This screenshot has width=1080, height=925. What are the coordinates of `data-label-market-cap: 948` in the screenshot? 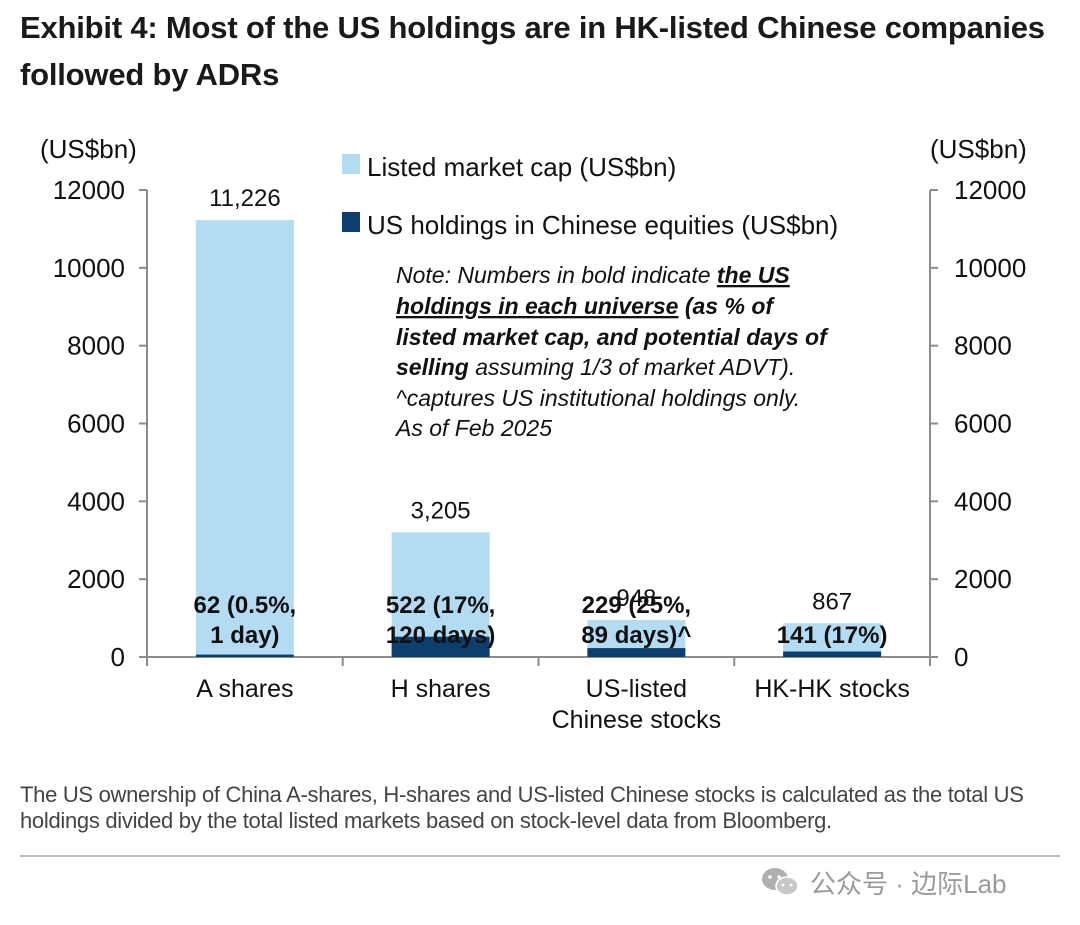 It's located at (636, 598).